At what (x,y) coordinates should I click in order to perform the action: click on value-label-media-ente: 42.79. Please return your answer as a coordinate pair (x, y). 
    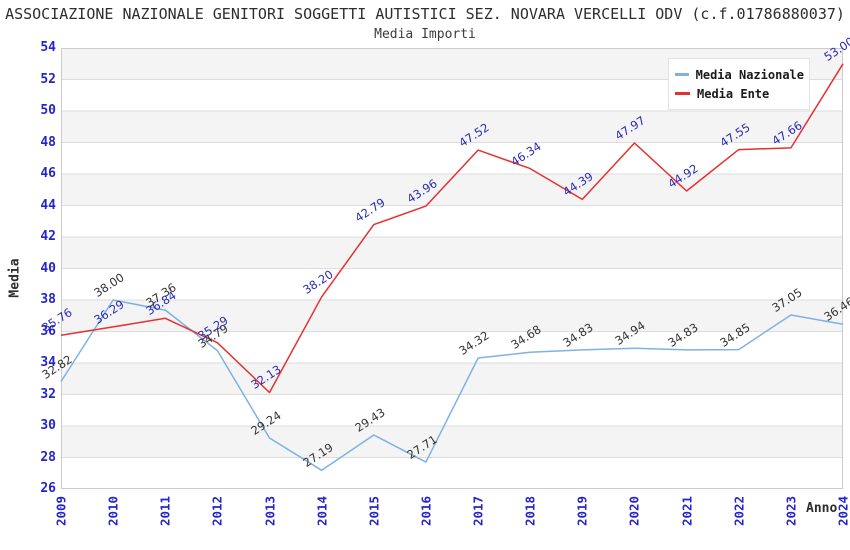
    Looking at the image, I should click on (370, 209).